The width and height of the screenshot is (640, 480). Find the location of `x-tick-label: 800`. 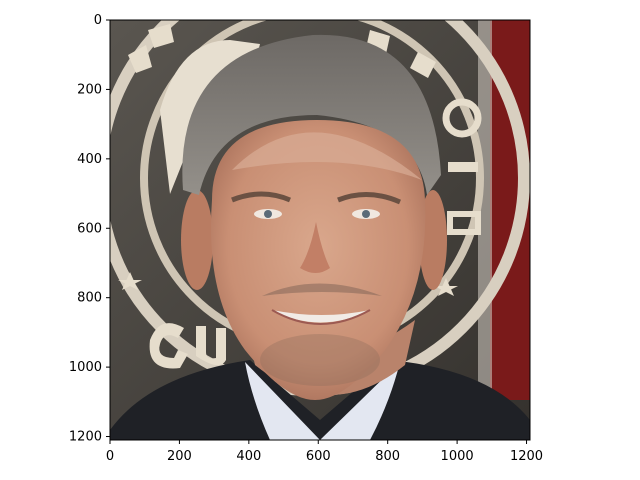

x-tick-label: 800 is located at coordinates (387, 456).